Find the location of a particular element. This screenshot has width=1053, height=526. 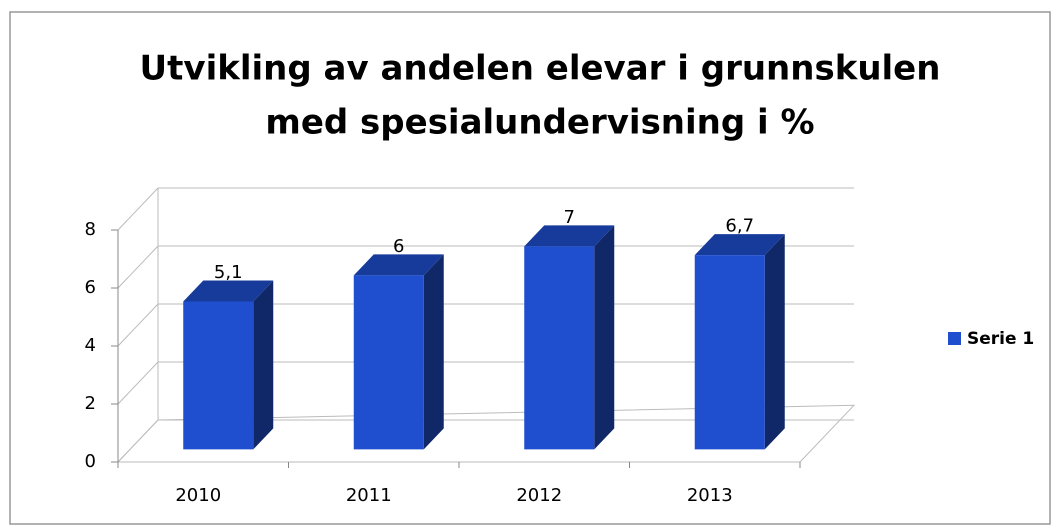

y-tick-label: 6 is located at coordinates (90, 287).